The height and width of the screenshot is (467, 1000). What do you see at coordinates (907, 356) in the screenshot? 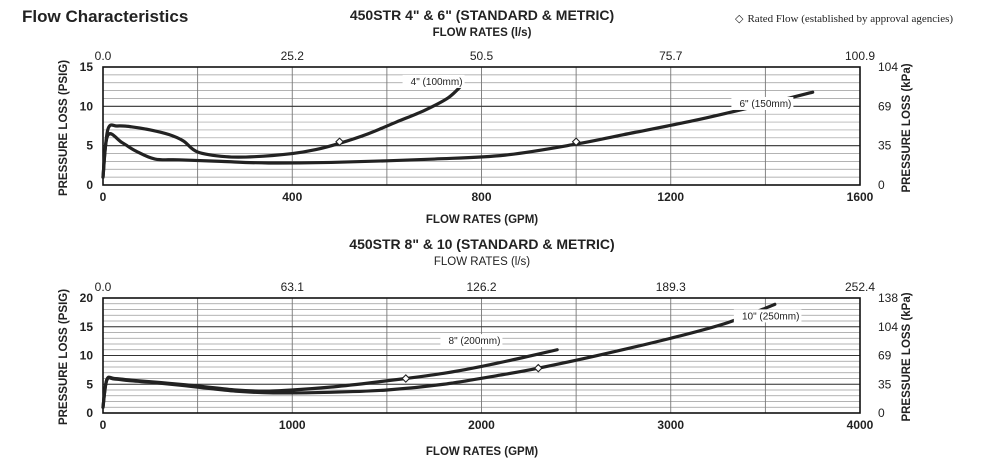
I see `chart2-y2-label: PRESSURE LOSS (kPa)` at bounding box center [907, 356].